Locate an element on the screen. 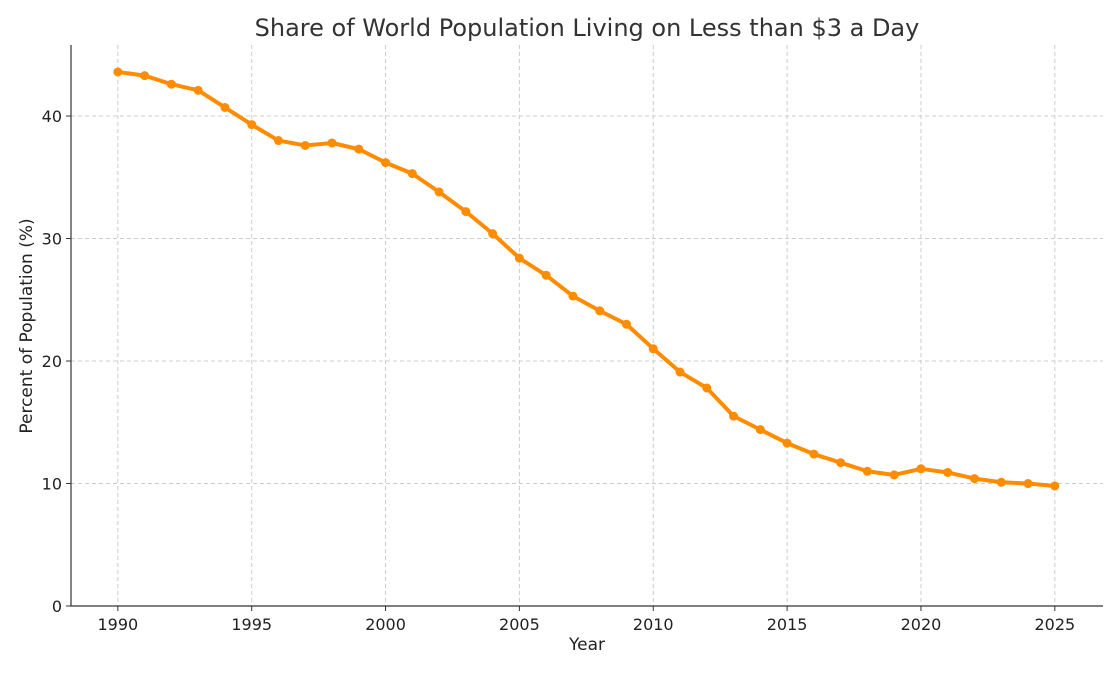 Image resolution: width=1120 pixels, height=676 pixels. x-axis-ticks: 1990 1995 2000 2005 2010 2015 2020 2025 is located at coordinates (586, 620).